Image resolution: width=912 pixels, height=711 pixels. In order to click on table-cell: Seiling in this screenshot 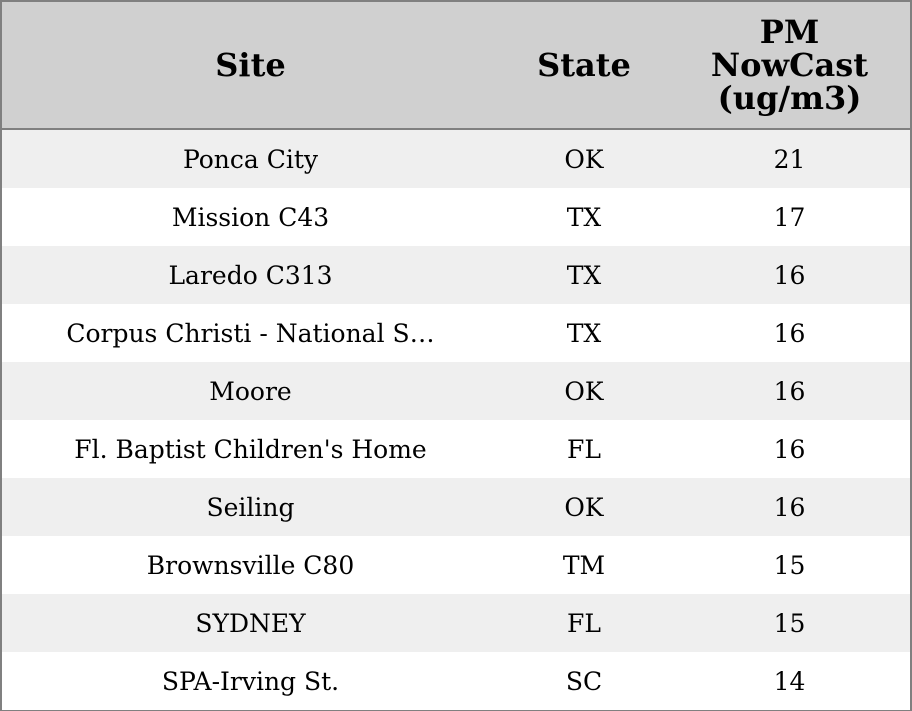, I will do `click(250, 507)`.